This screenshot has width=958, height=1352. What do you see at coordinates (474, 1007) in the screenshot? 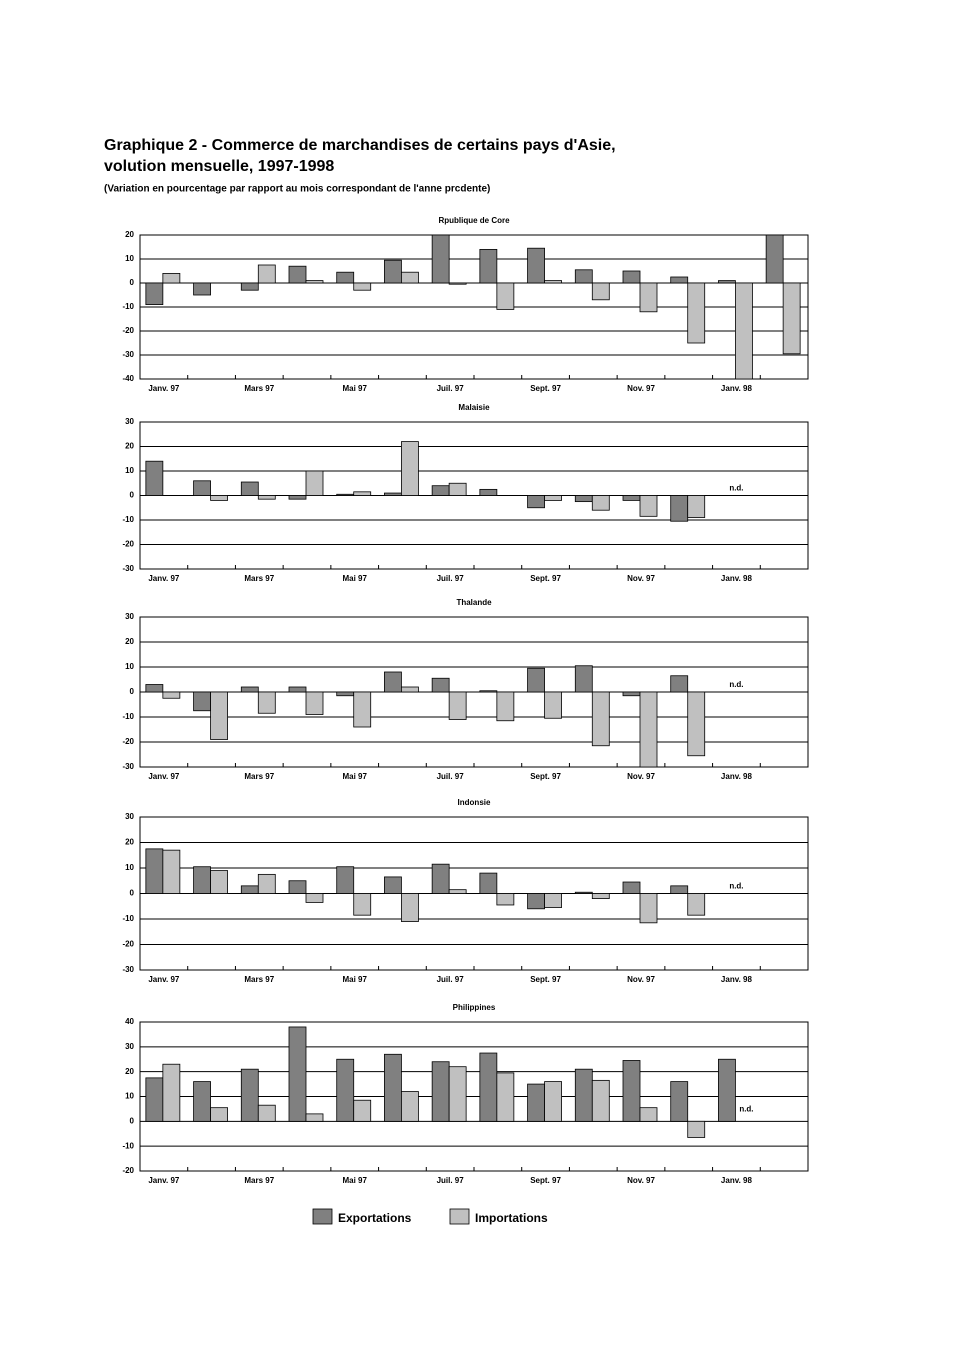
I see `chart-title: Philippines` at bounding box center [474, 1007].